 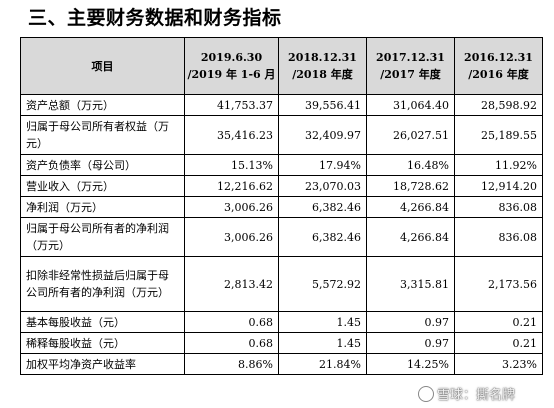 I want to click on cell-value: 17.94%, so click(x=322, y=165).